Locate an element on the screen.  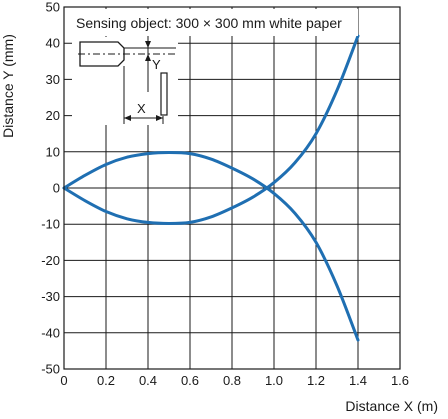
y-tick-label: 0 is located at coordinates (56, 188).